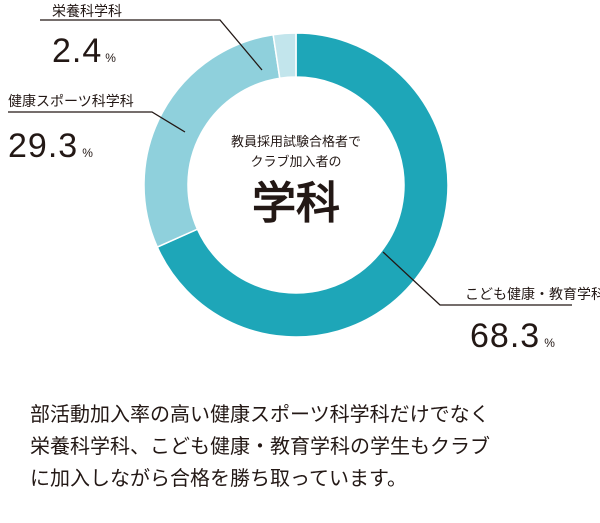 This screenshot has width=600, height=523. What do you see at coordinates (296, 203) in the screenshot?
I see `center-title: 学科` at bounding box center [296, 203].